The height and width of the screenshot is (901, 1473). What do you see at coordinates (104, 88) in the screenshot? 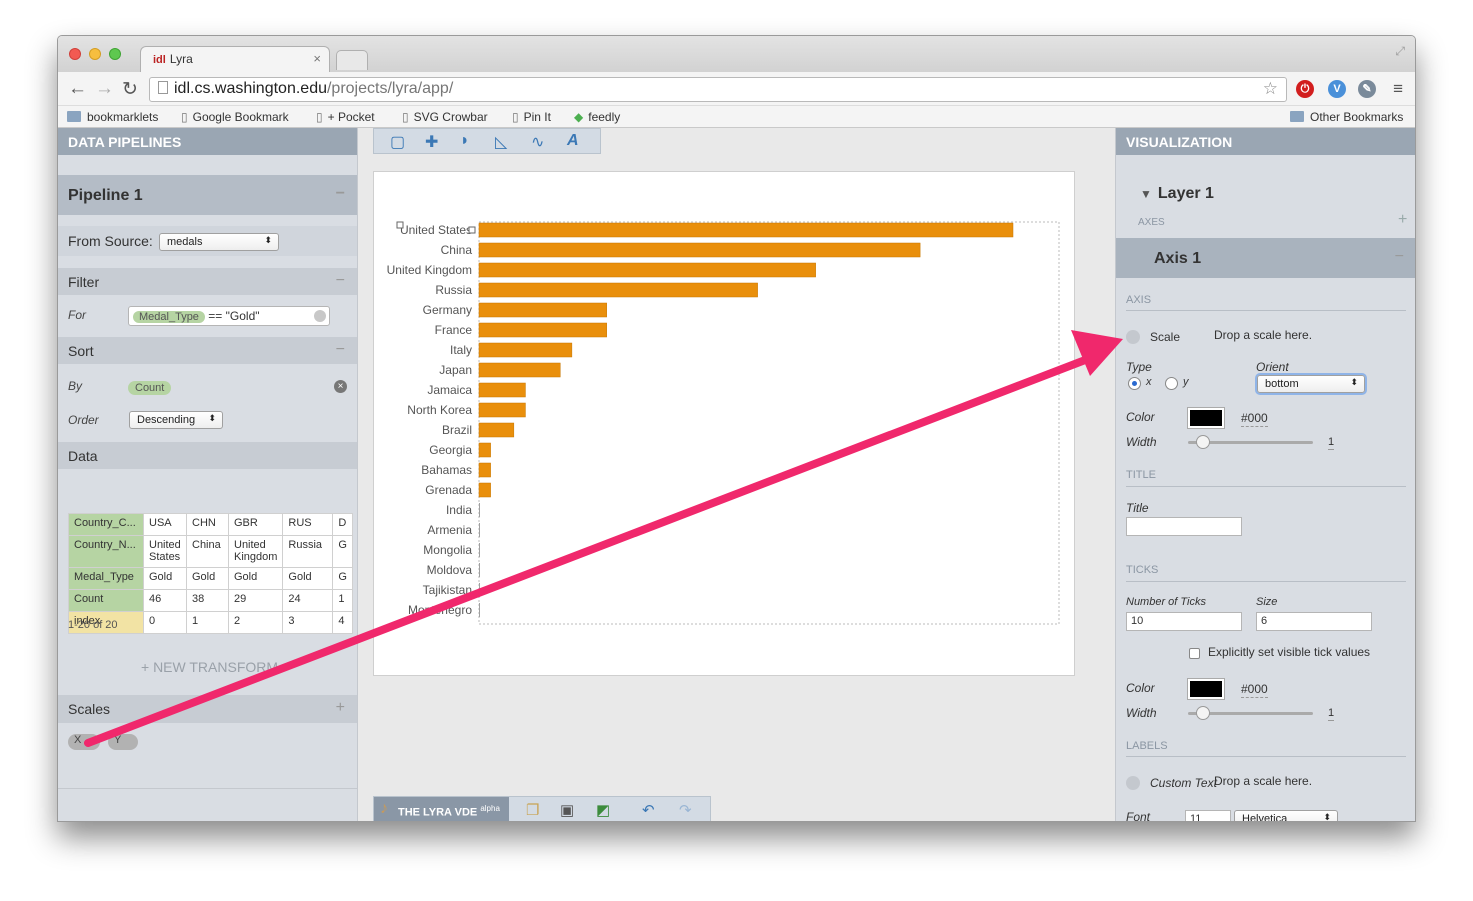
I see `forward-icon: →` at bounding box center [104, 88].